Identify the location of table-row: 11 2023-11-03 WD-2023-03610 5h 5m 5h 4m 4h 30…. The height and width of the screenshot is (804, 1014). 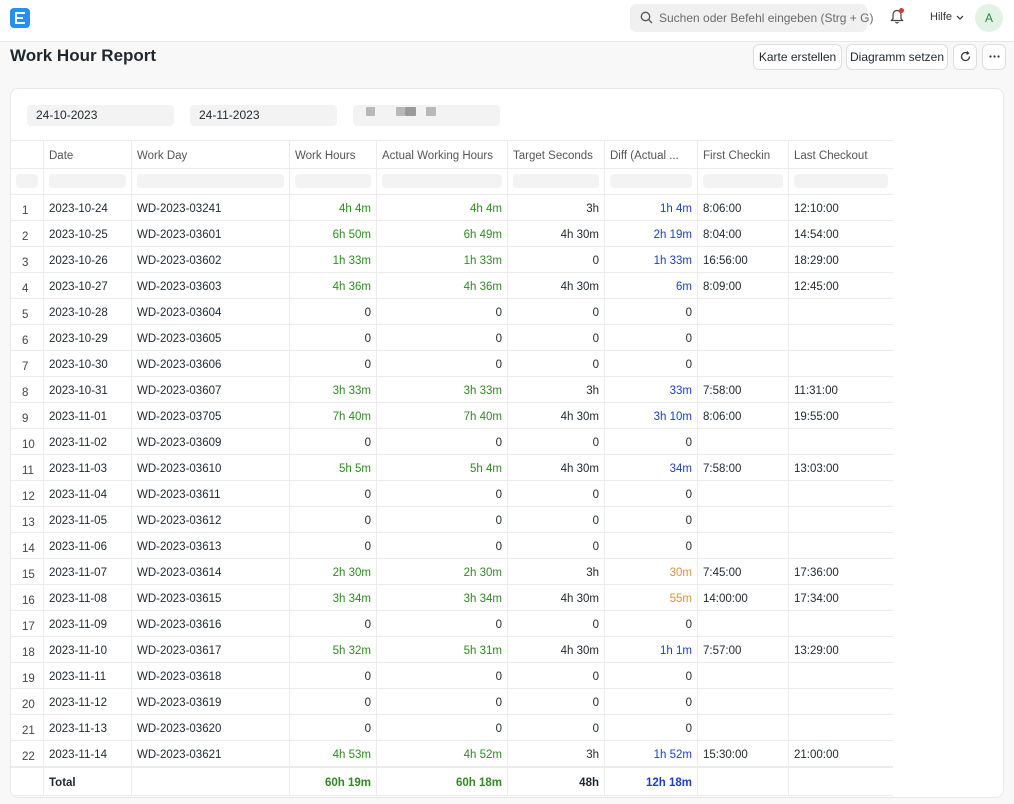
(452, 468).